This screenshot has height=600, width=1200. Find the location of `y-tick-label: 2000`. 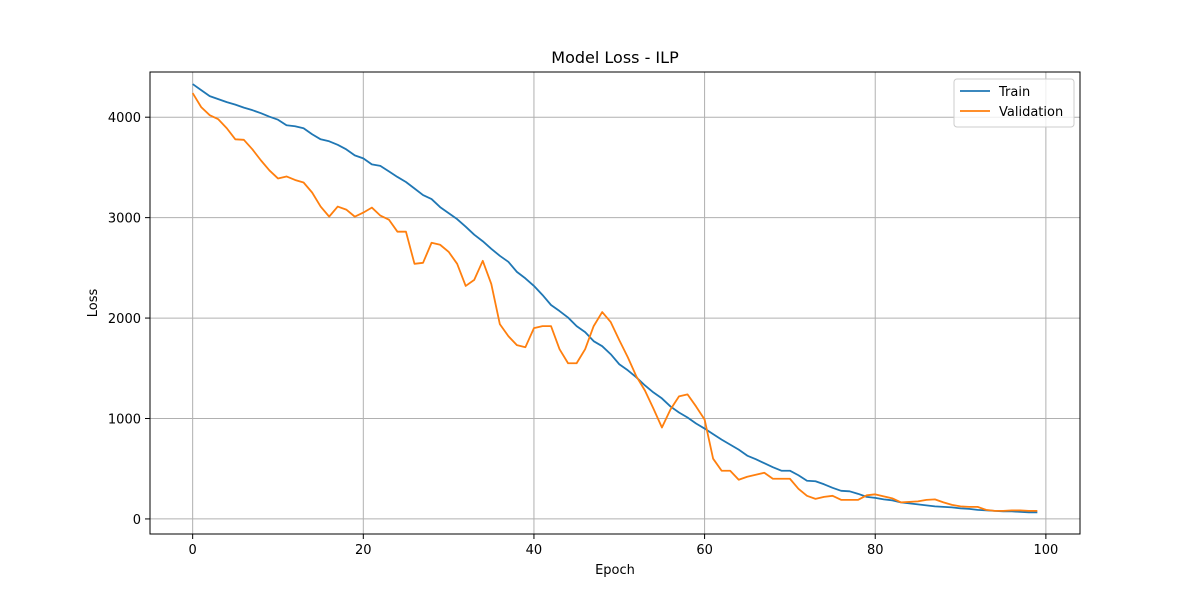

y-tick-label: 2000 is located at coordinates (124, 319).